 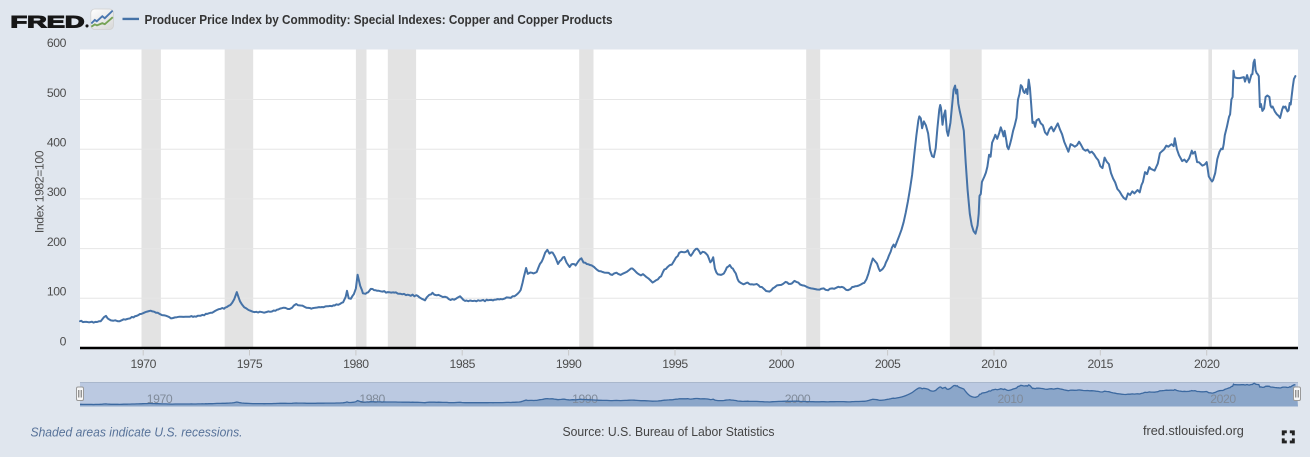 I want to click on svg-text: 1990, so click(x=569, y=364).